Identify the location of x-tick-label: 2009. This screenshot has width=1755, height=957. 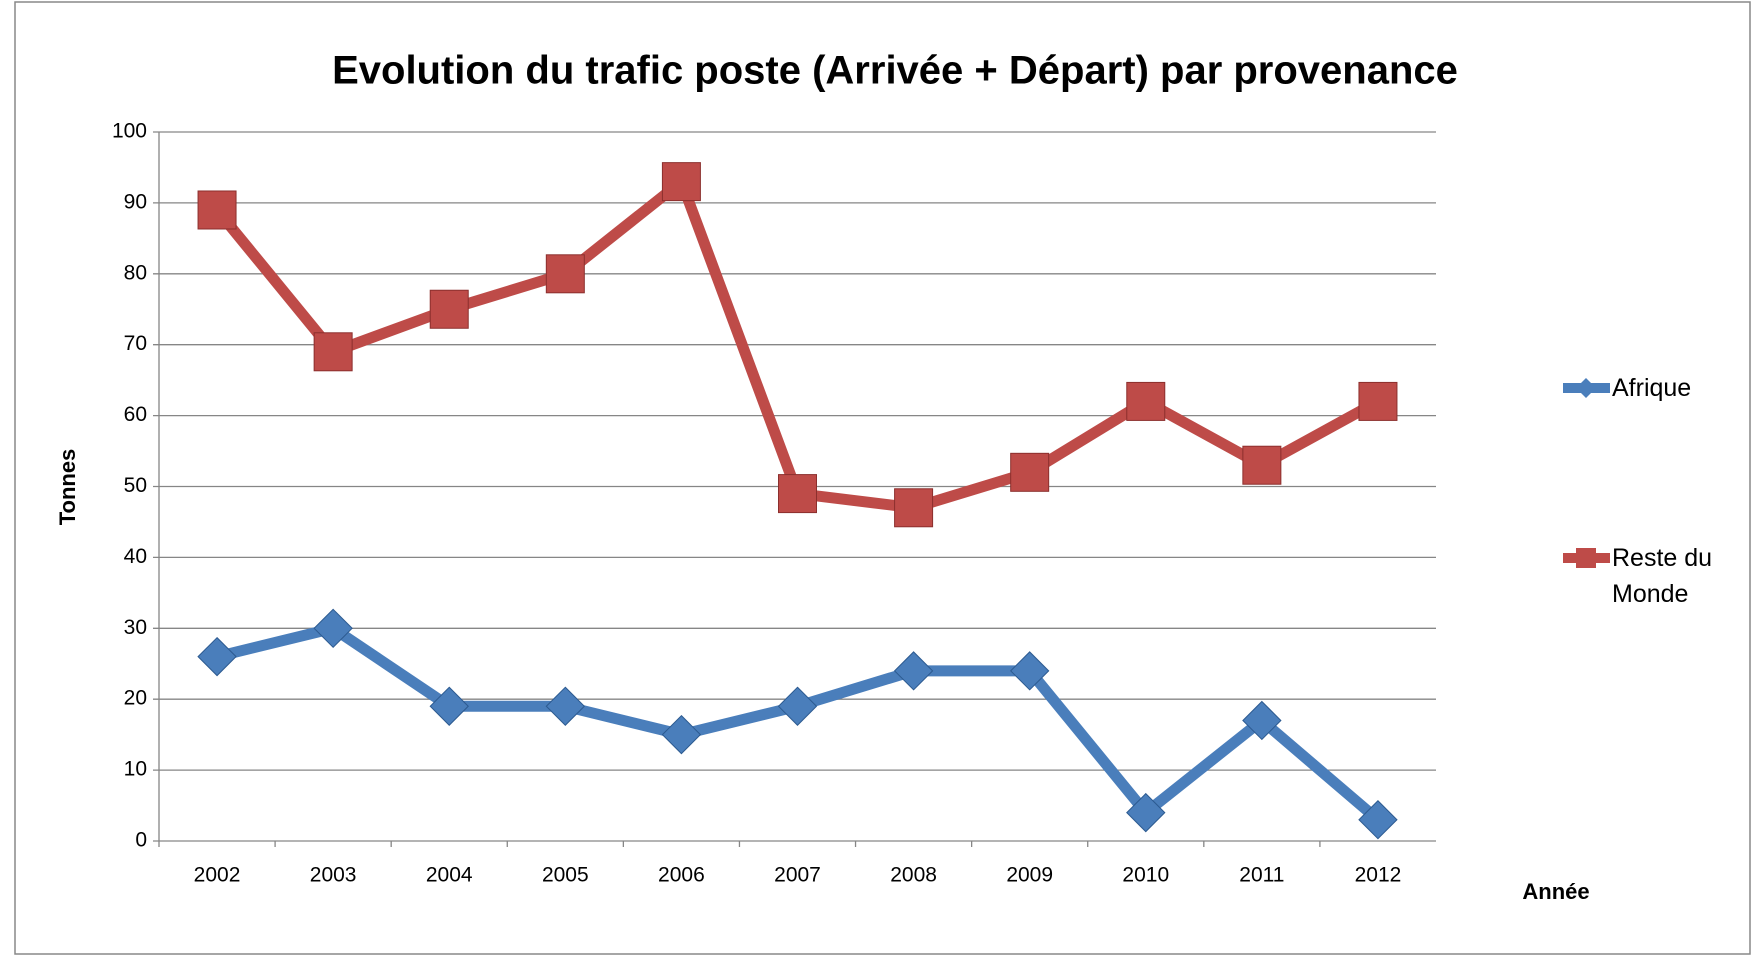
(1029, 875).